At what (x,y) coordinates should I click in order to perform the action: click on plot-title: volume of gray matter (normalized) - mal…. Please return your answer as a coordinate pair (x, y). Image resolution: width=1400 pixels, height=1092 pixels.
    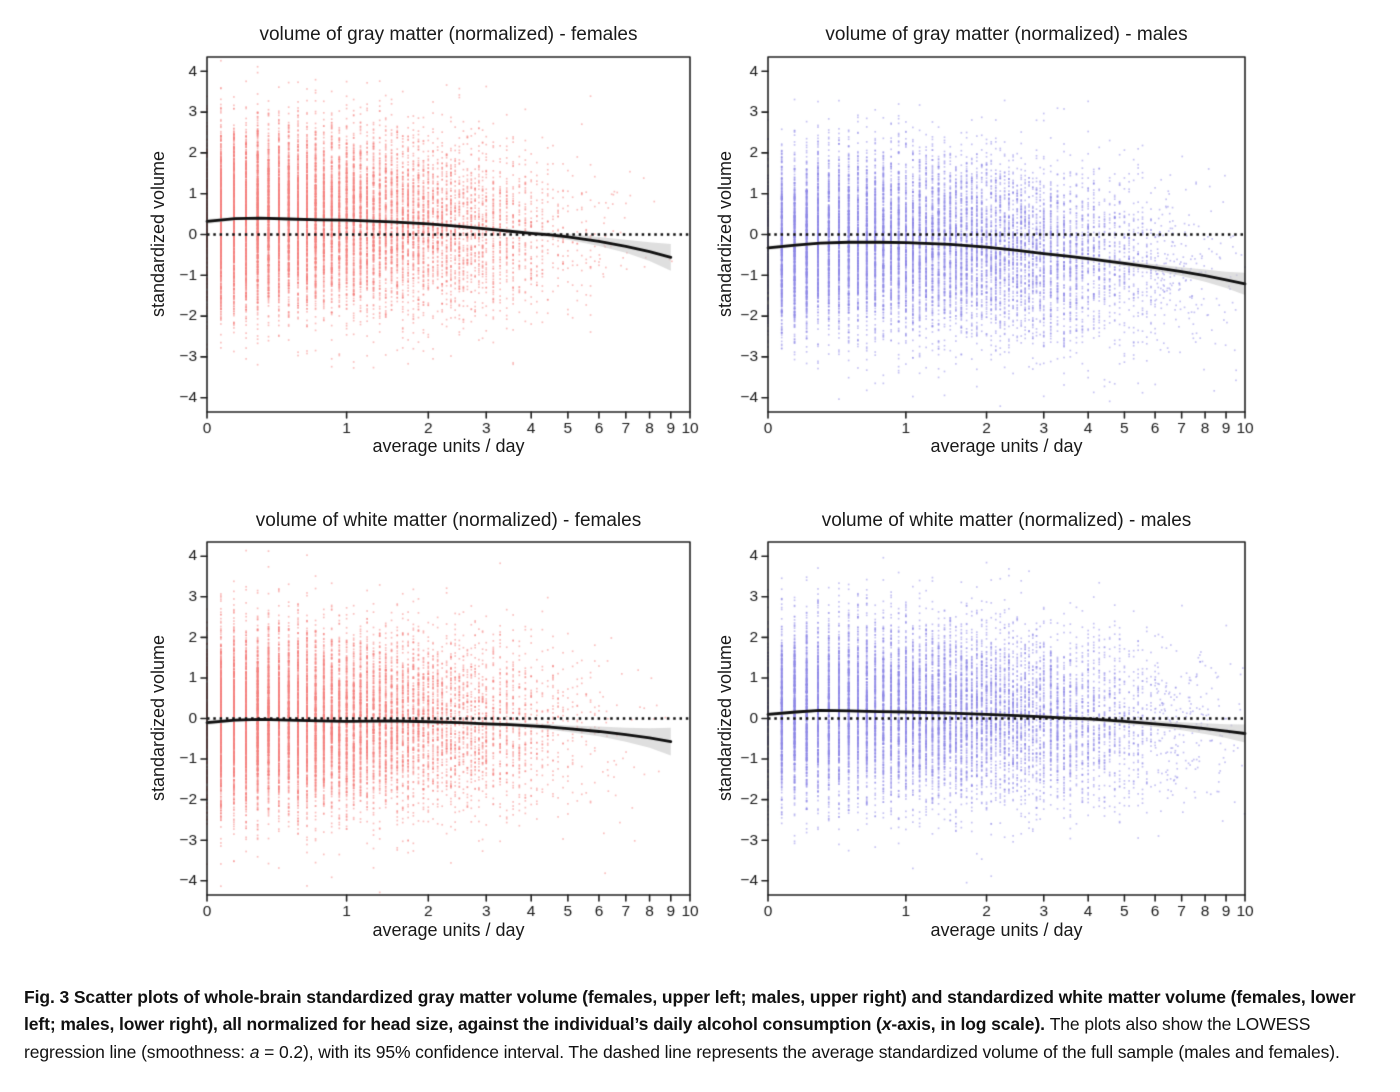
    Looking at the image, I should click on (1006, 34).